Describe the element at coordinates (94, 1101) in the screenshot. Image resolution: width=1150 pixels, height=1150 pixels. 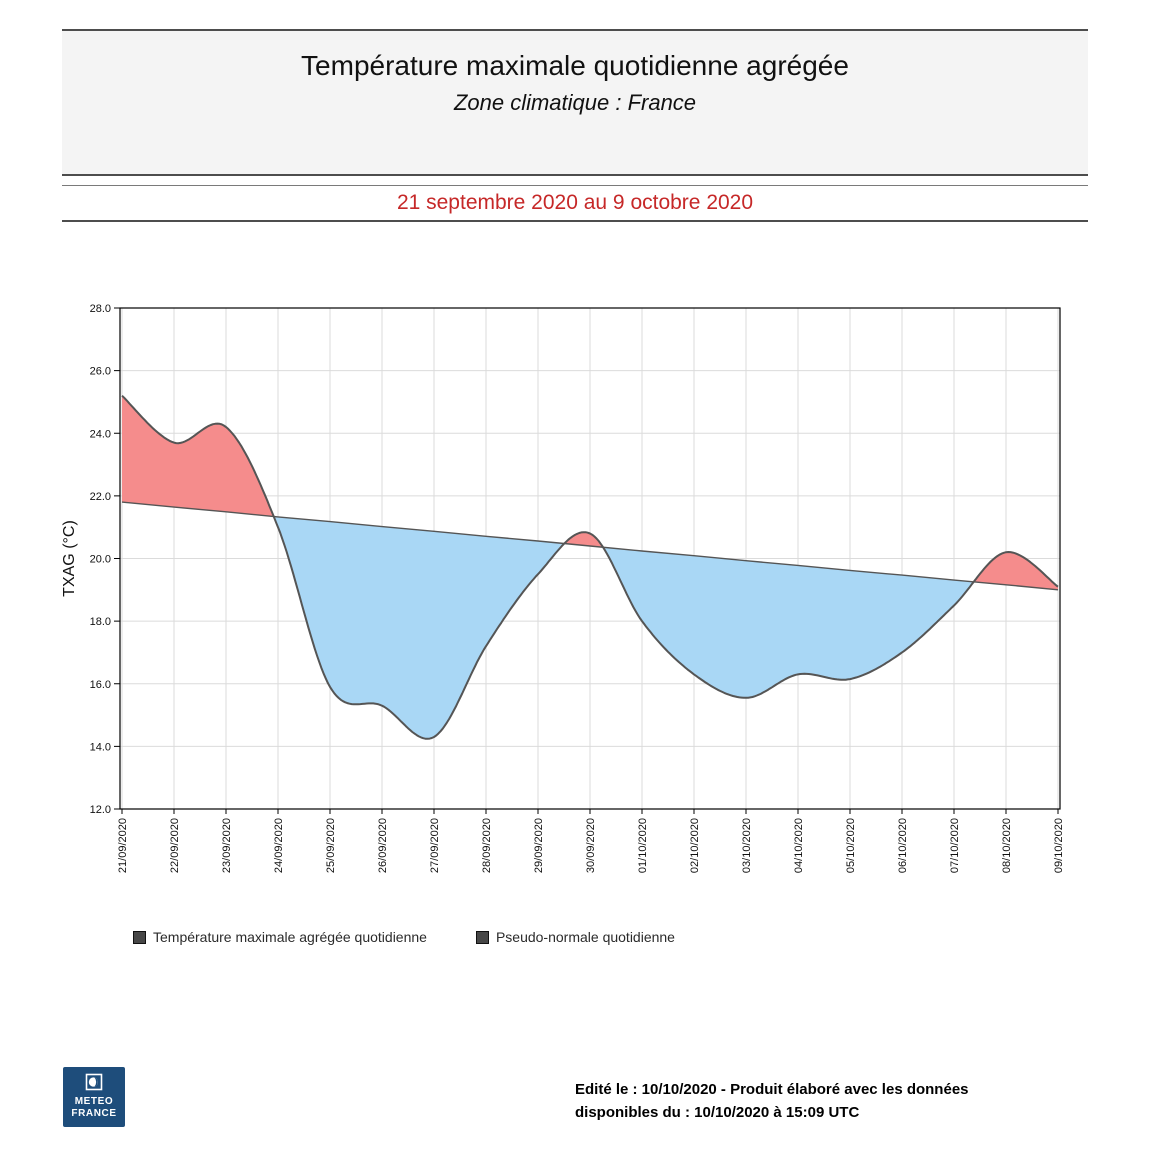
I see `logo-text-meteo: METEO` at that location.